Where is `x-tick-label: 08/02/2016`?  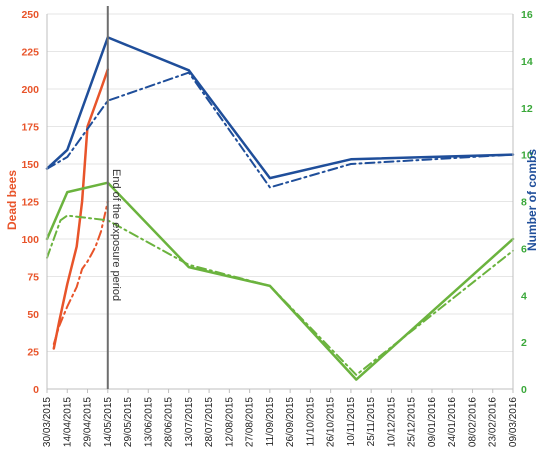
x-tick-label: 08/02/2016 is located at coordinates (472, 422).